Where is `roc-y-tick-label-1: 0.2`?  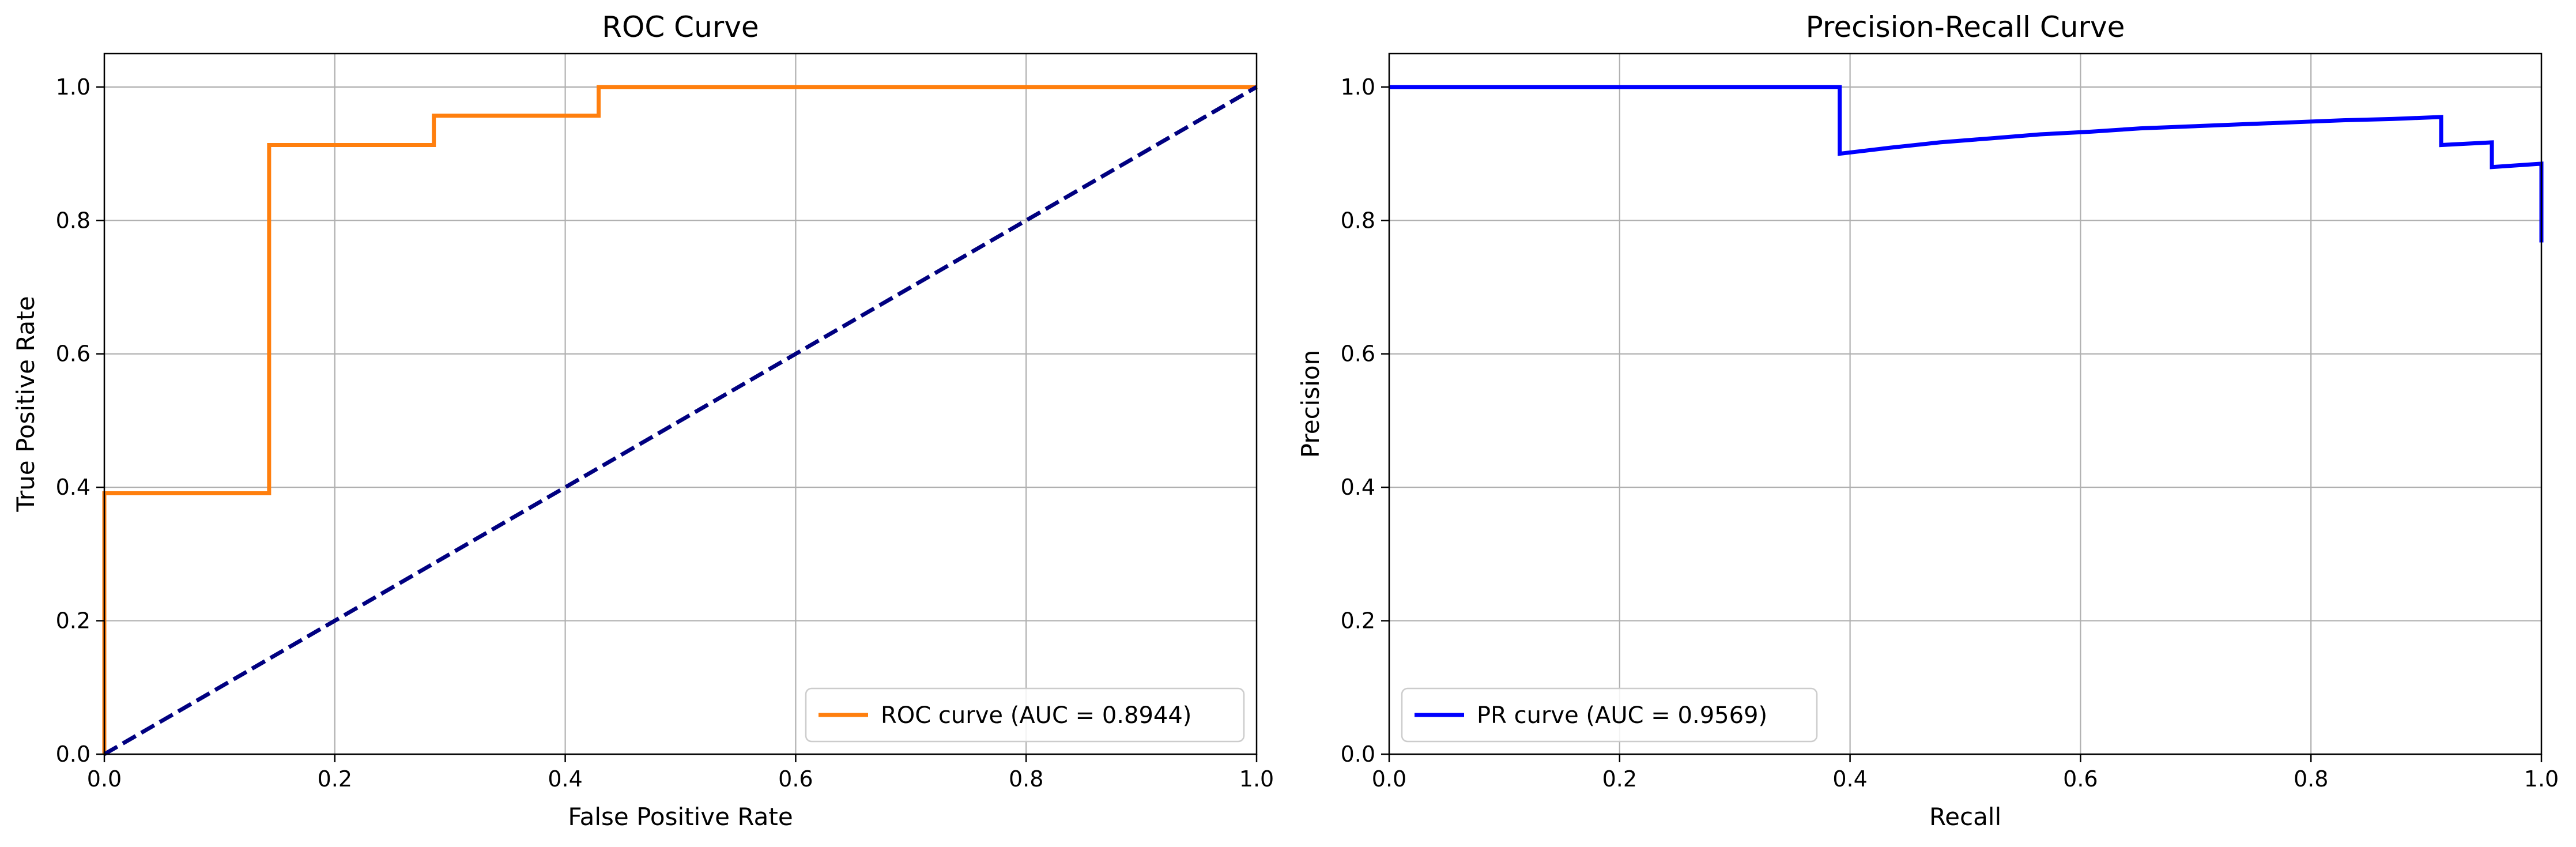
roc-y-tick-label-1: 0.2 is located at coordinates (73, 621).